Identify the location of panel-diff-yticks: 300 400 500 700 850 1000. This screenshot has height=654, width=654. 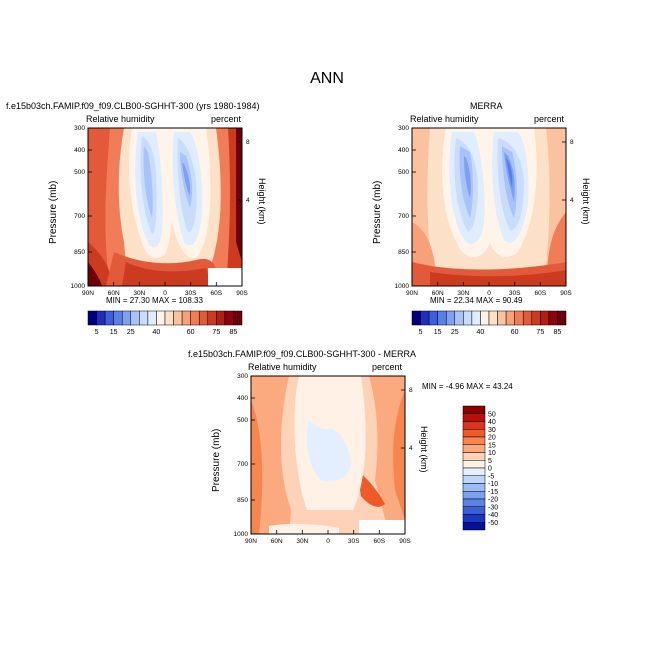
(241, 455).